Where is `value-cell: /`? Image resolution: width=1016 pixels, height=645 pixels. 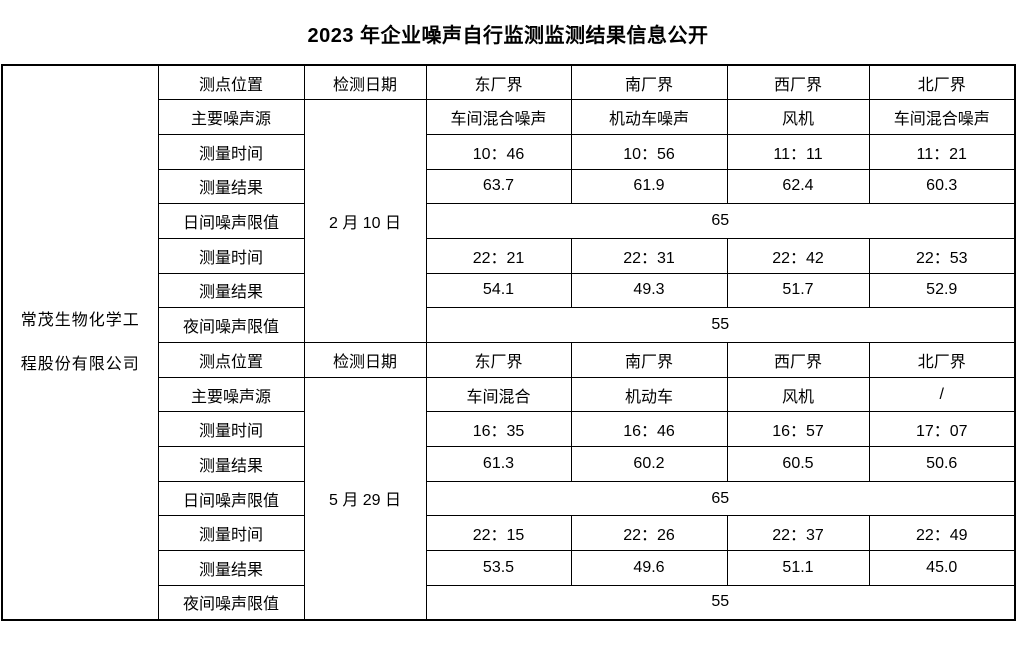
value-cell: / is located at coordinates (942, 394).